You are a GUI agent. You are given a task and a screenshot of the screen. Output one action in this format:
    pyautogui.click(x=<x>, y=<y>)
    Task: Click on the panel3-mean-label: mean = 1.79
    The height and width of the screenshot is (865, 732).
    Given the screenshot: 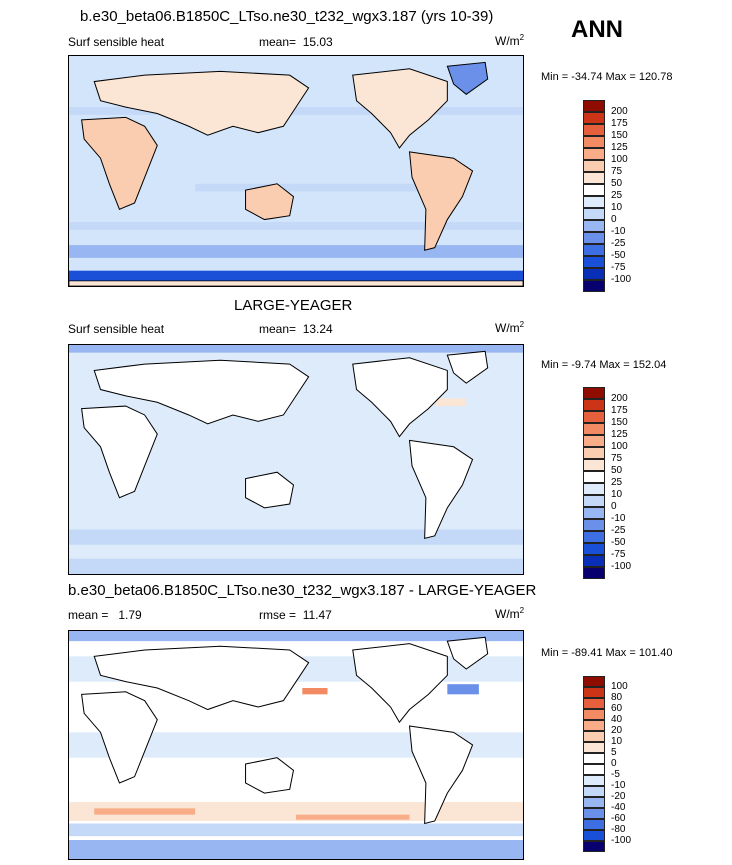 What is the action you would take?
    pyautogui.click(x=105, y=615)
    